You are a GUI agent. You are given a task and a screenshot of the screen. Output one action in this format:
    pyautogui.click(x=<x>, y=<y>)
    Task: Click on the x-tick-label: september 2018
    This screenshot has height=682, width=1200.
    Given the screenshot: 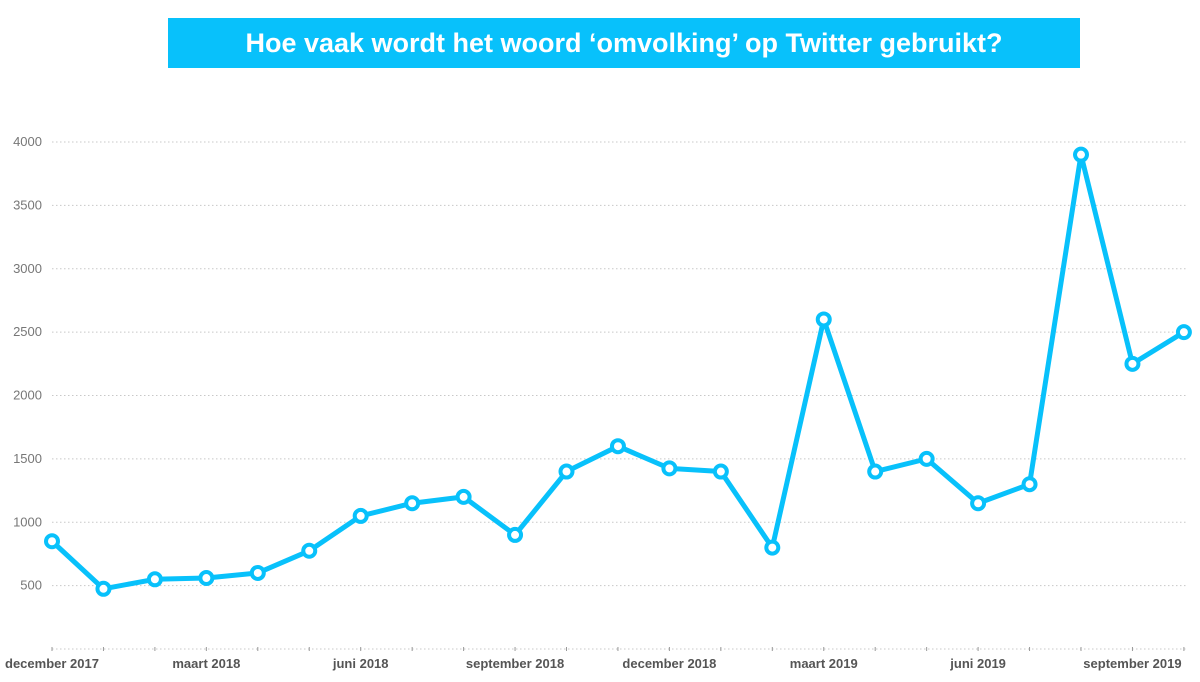 What is the action you would take?
    pyautogui.click(x=515, y=663)
    